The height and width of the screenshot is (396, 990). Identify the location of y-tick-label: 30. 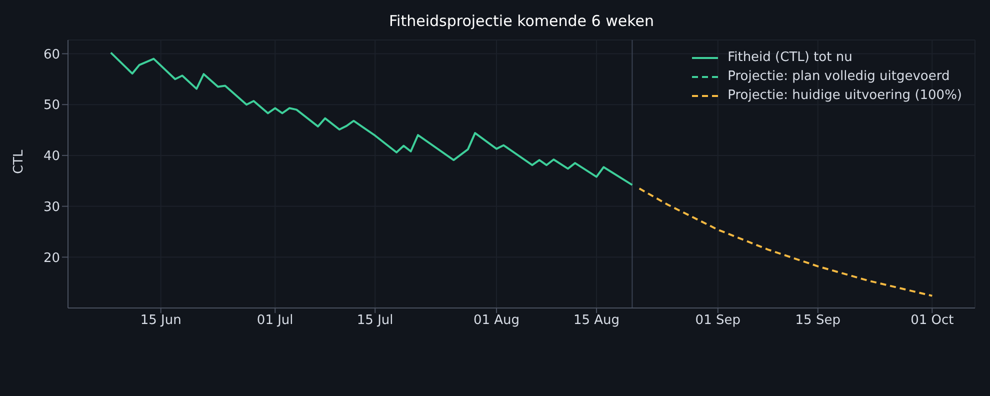
(51, 207).